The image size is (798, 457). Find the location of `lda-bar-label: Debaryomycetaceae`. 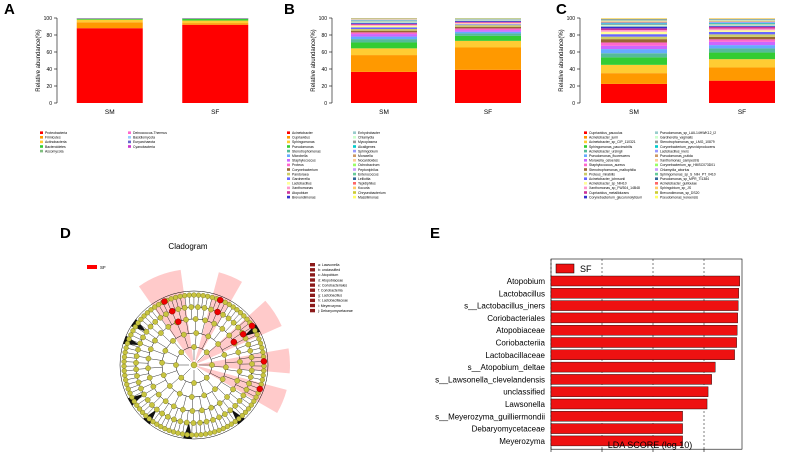

lda-bar-label: Debaryomycetaceae is located at coordinates (509, 429).